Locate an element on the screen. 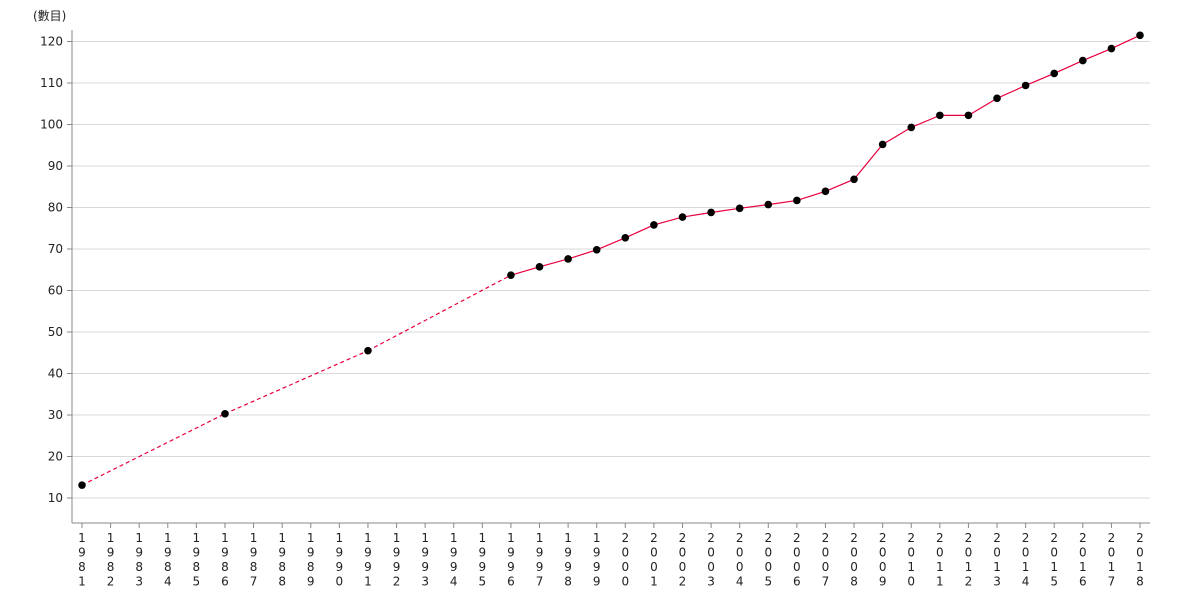  y-tick-label: 10 is located at coordinates (55, 498).